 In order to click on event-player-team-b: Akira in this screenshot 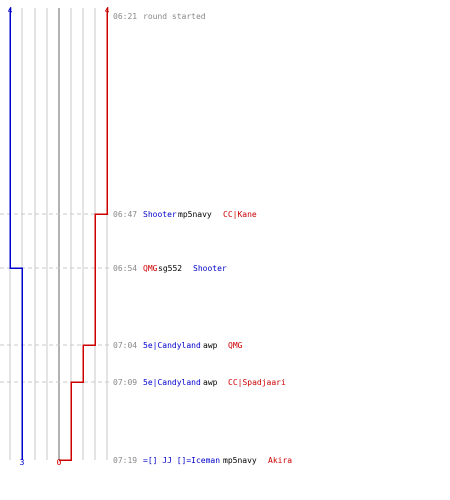, I will do `click(280, 460)`.